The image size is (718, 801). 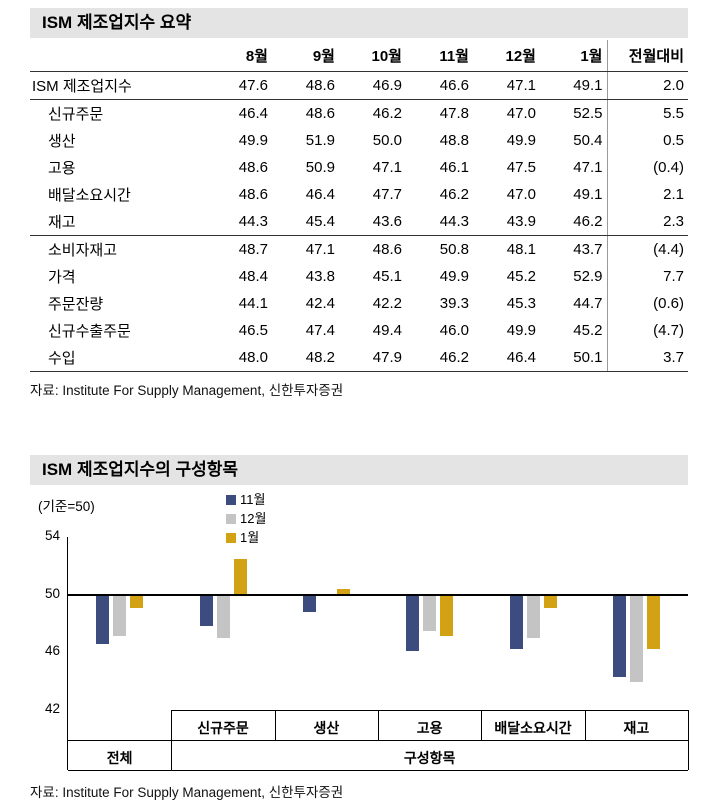 What do you see at coordinates (372, 222) in the screenshot?
I see `cell-value: 43.6` at bounding box center [372, 222].